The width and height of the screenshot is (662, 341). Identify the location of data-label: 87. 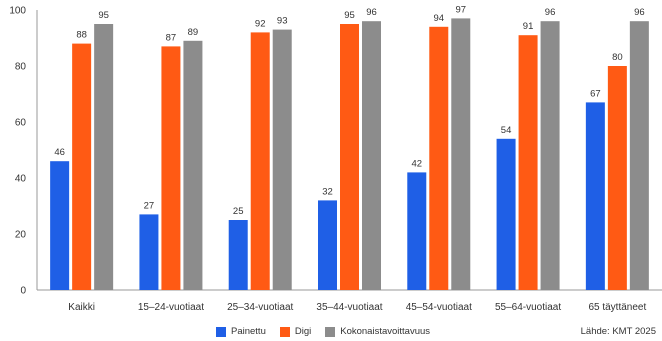
(171, 37).